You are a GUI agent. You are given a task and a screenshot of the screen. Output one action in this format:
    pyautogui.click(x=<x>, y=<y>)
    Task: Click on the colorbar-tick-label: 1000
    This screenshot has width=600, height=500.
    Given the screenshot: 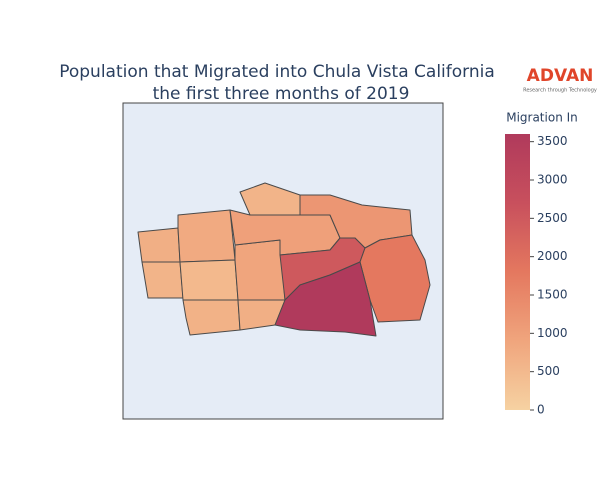 What is the action you would take?
    pyautogui.click(x=552, y=333)
    